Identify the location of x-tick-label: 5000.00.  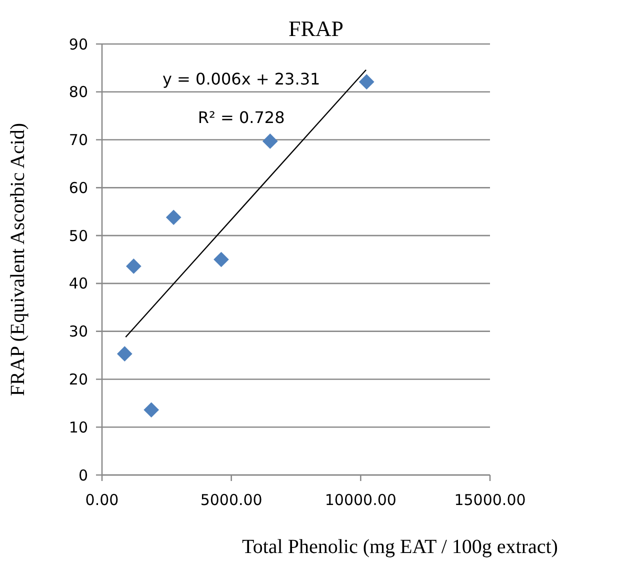
(231, 500).